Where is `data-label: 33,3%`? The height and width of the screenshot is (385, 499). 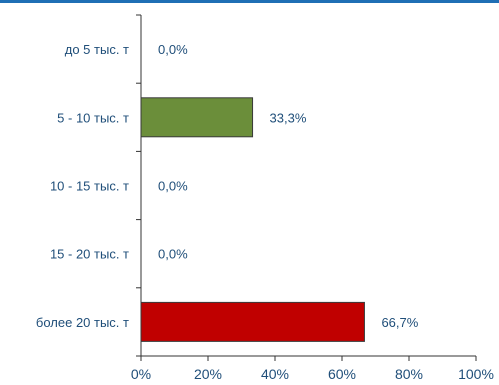 data-label: 33,3% is located at coordinates (288, 117).